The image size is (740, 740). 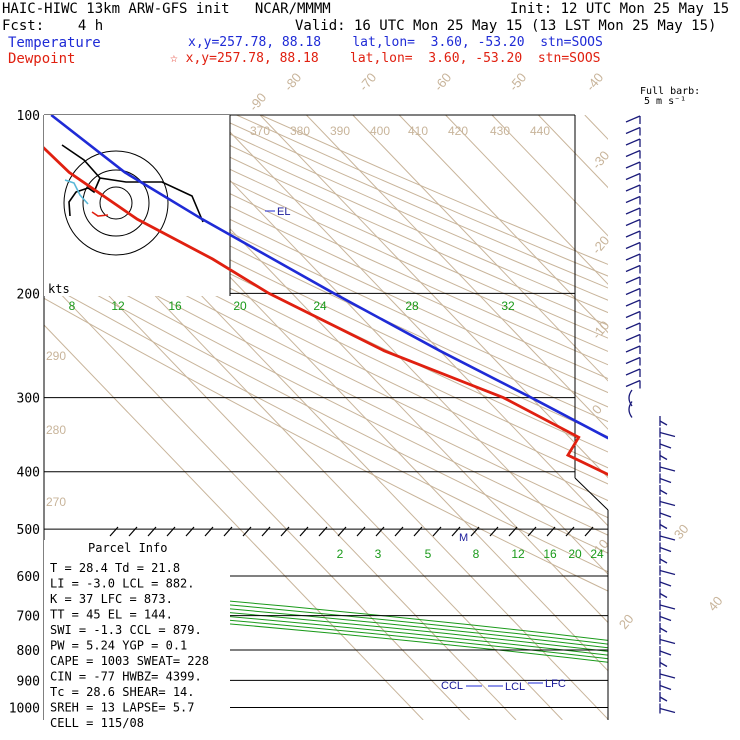 What do you see at coordinates (601, 330) in the screenshot?
I see `isotherm-label: -10` at bounding box center [601, 330].